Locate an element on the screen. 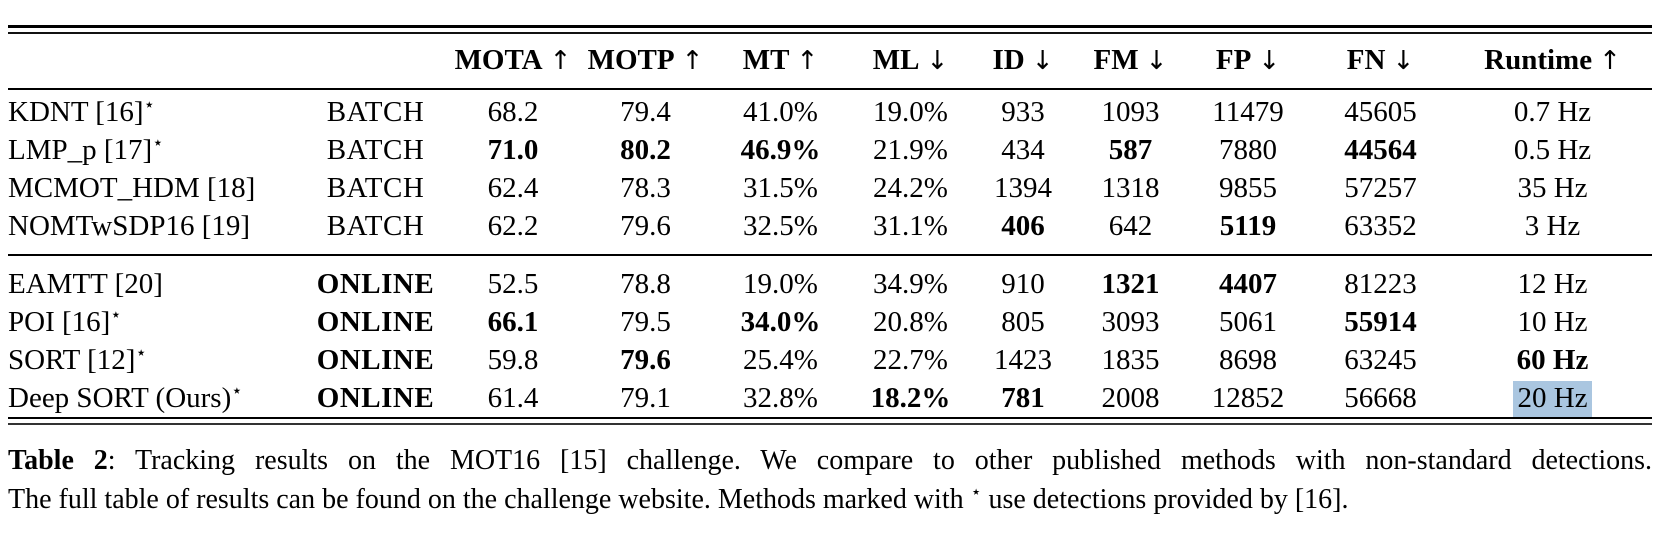  column-header-label: ID is located at coordinates (1008, 60).